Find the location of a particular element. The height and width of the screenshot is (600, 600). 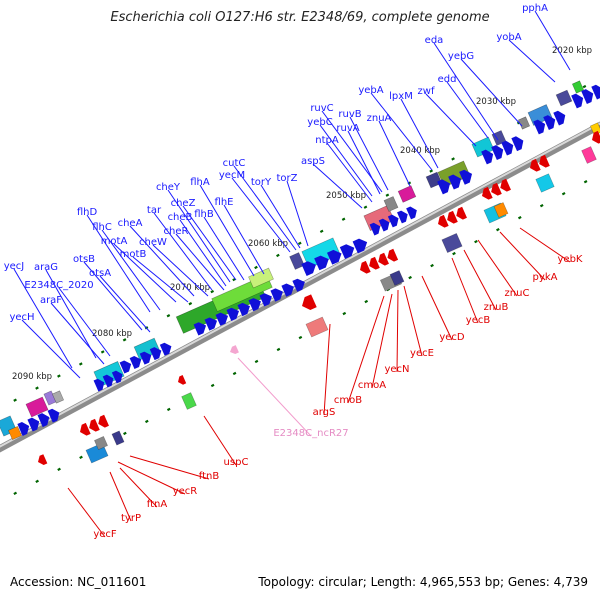

gene-label-uspc: uspC is located at coordinates (236, 462).